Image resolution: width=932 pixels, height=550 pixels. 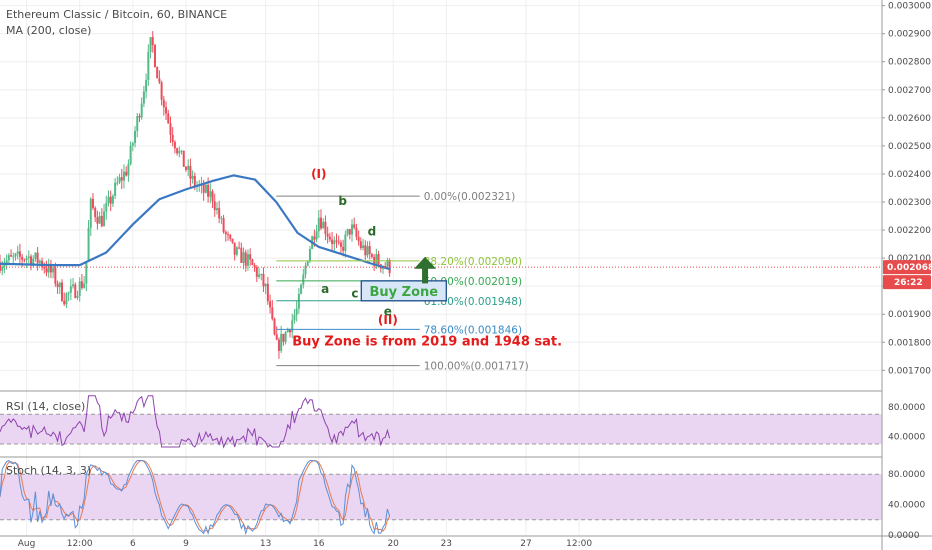 I want to click on fib-label: 38.20%(0.002090), so click(x=473, y=262).